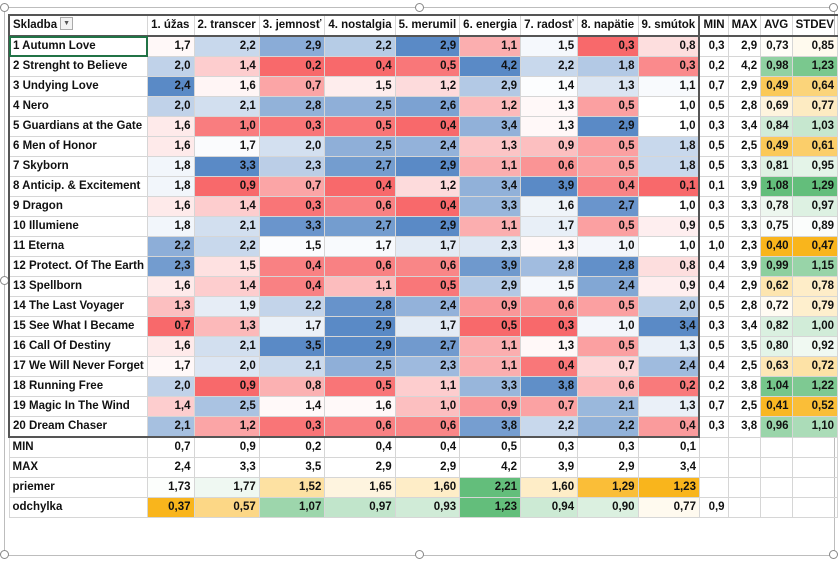 This screenshot has height=563, width=838. I want to click on min-cell: 0,2, so click(713, 66).